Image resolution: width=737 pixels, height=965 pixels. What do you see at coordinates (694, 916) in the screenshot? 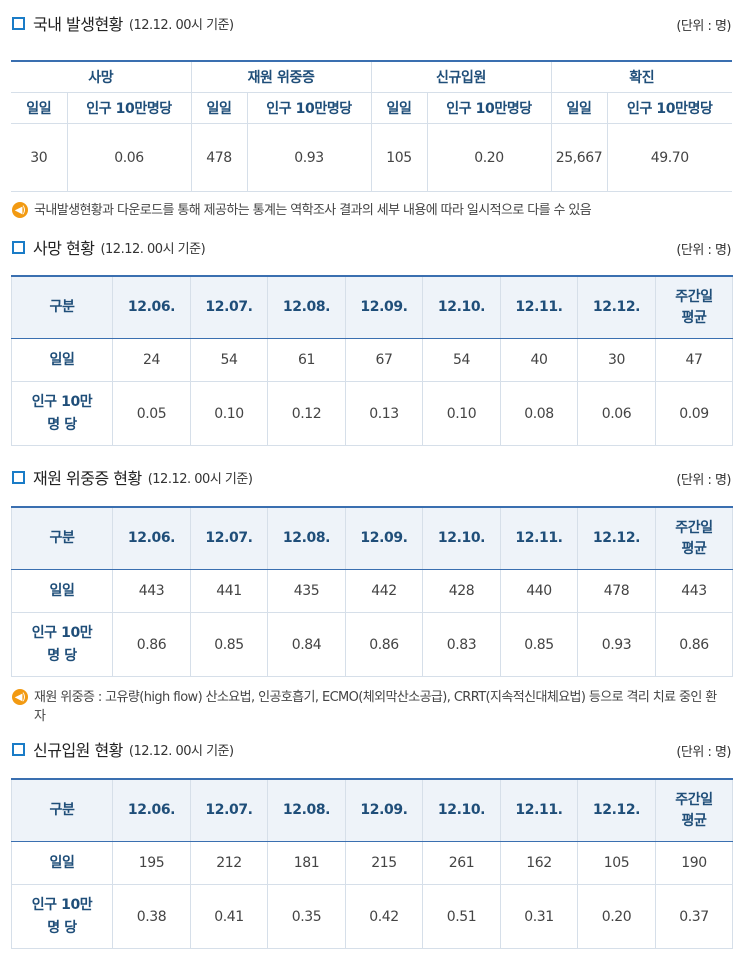
I see `table-cell: 0.37` at bounding box center [694, 916].